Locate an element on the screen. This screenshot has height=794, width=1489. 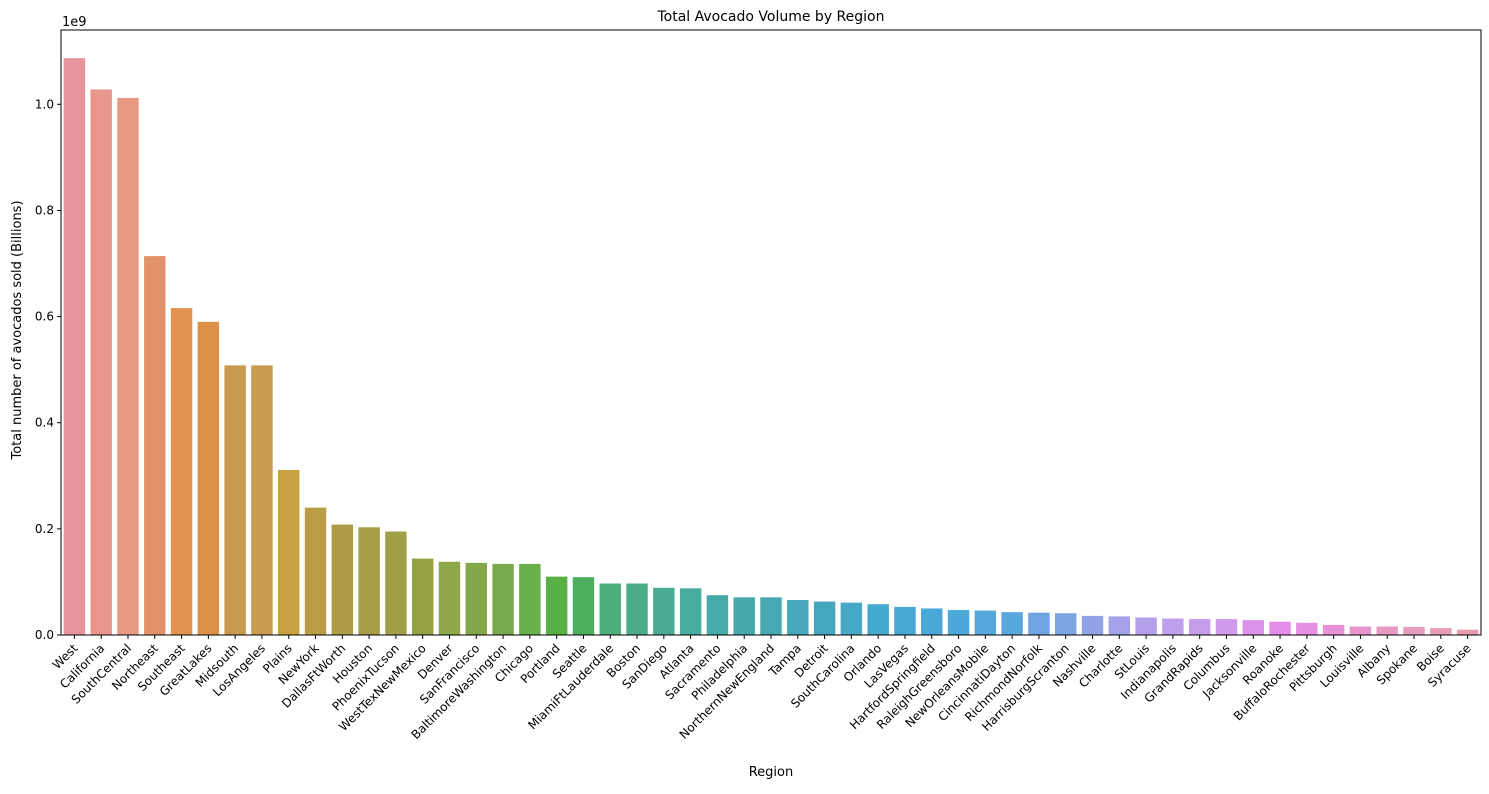
bar-GrandRapids is located at coordinates (1199, 627).